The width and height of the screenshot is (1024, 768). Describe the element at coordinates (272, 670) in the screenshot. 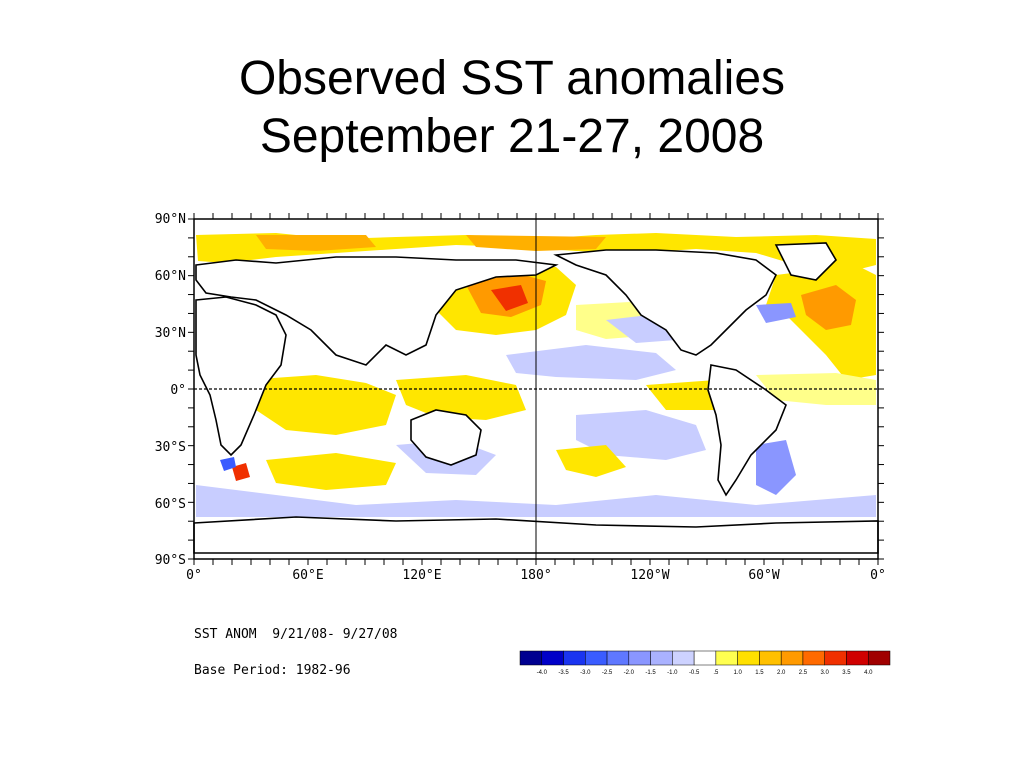

I see `caption-base-period: Base Period: 1982-96` at that location.